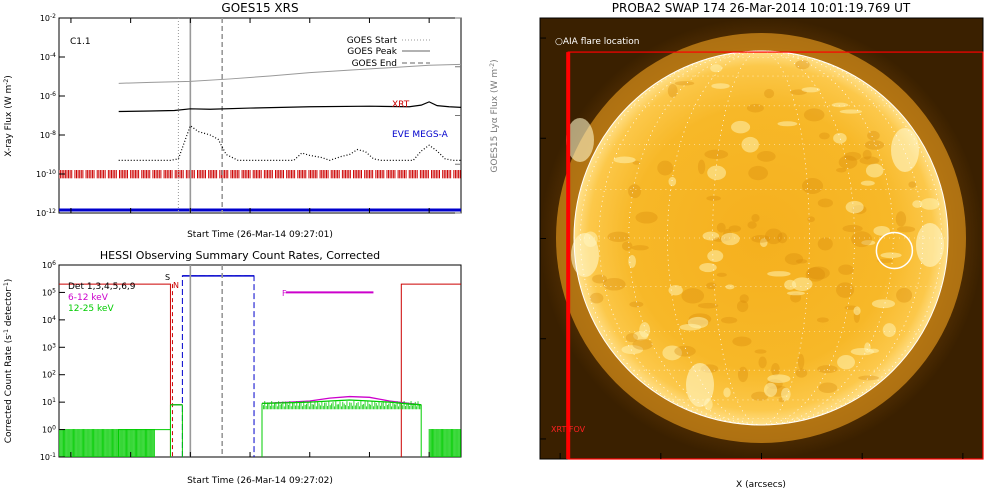  I want to click on goes-y2label: GOES15 Lyα Flux (W m-2), so click(495, 115).